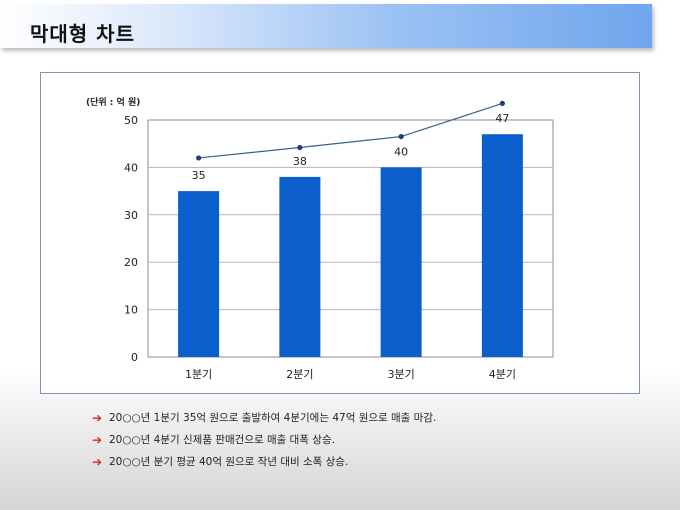 This screenshot has height=510, width=680. What do you see at coordinates (131, 310) in the screenshot?
I see `y-tick-label: 10` at bounding box center [131, 310].